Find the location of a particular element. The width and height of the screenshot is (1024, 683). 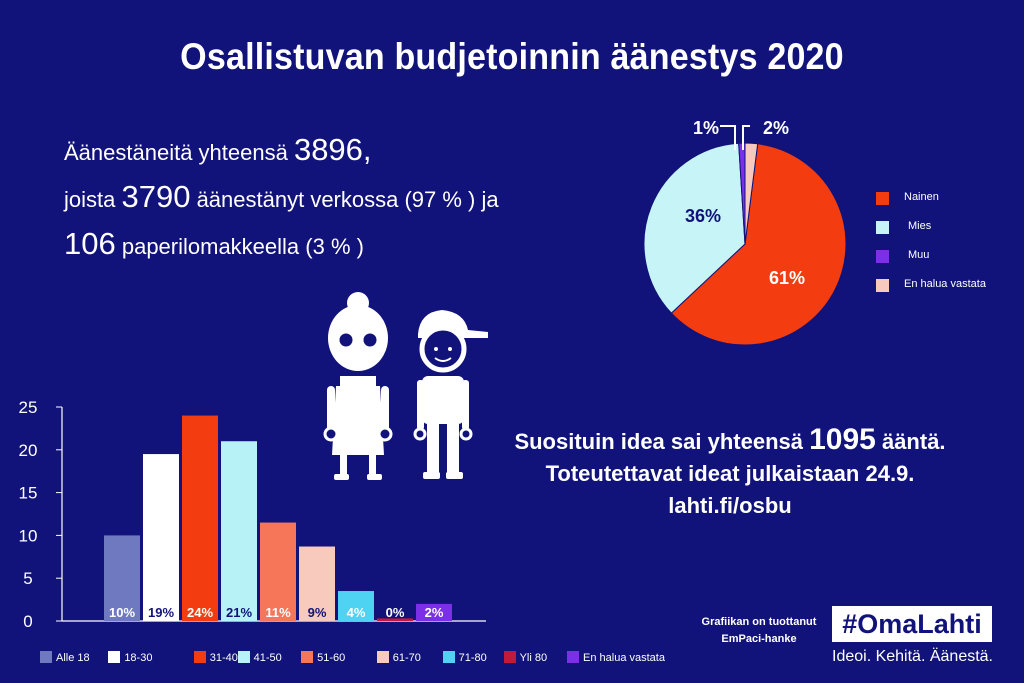

pie-label-muu: 1% is located at coordinates (706, 128).